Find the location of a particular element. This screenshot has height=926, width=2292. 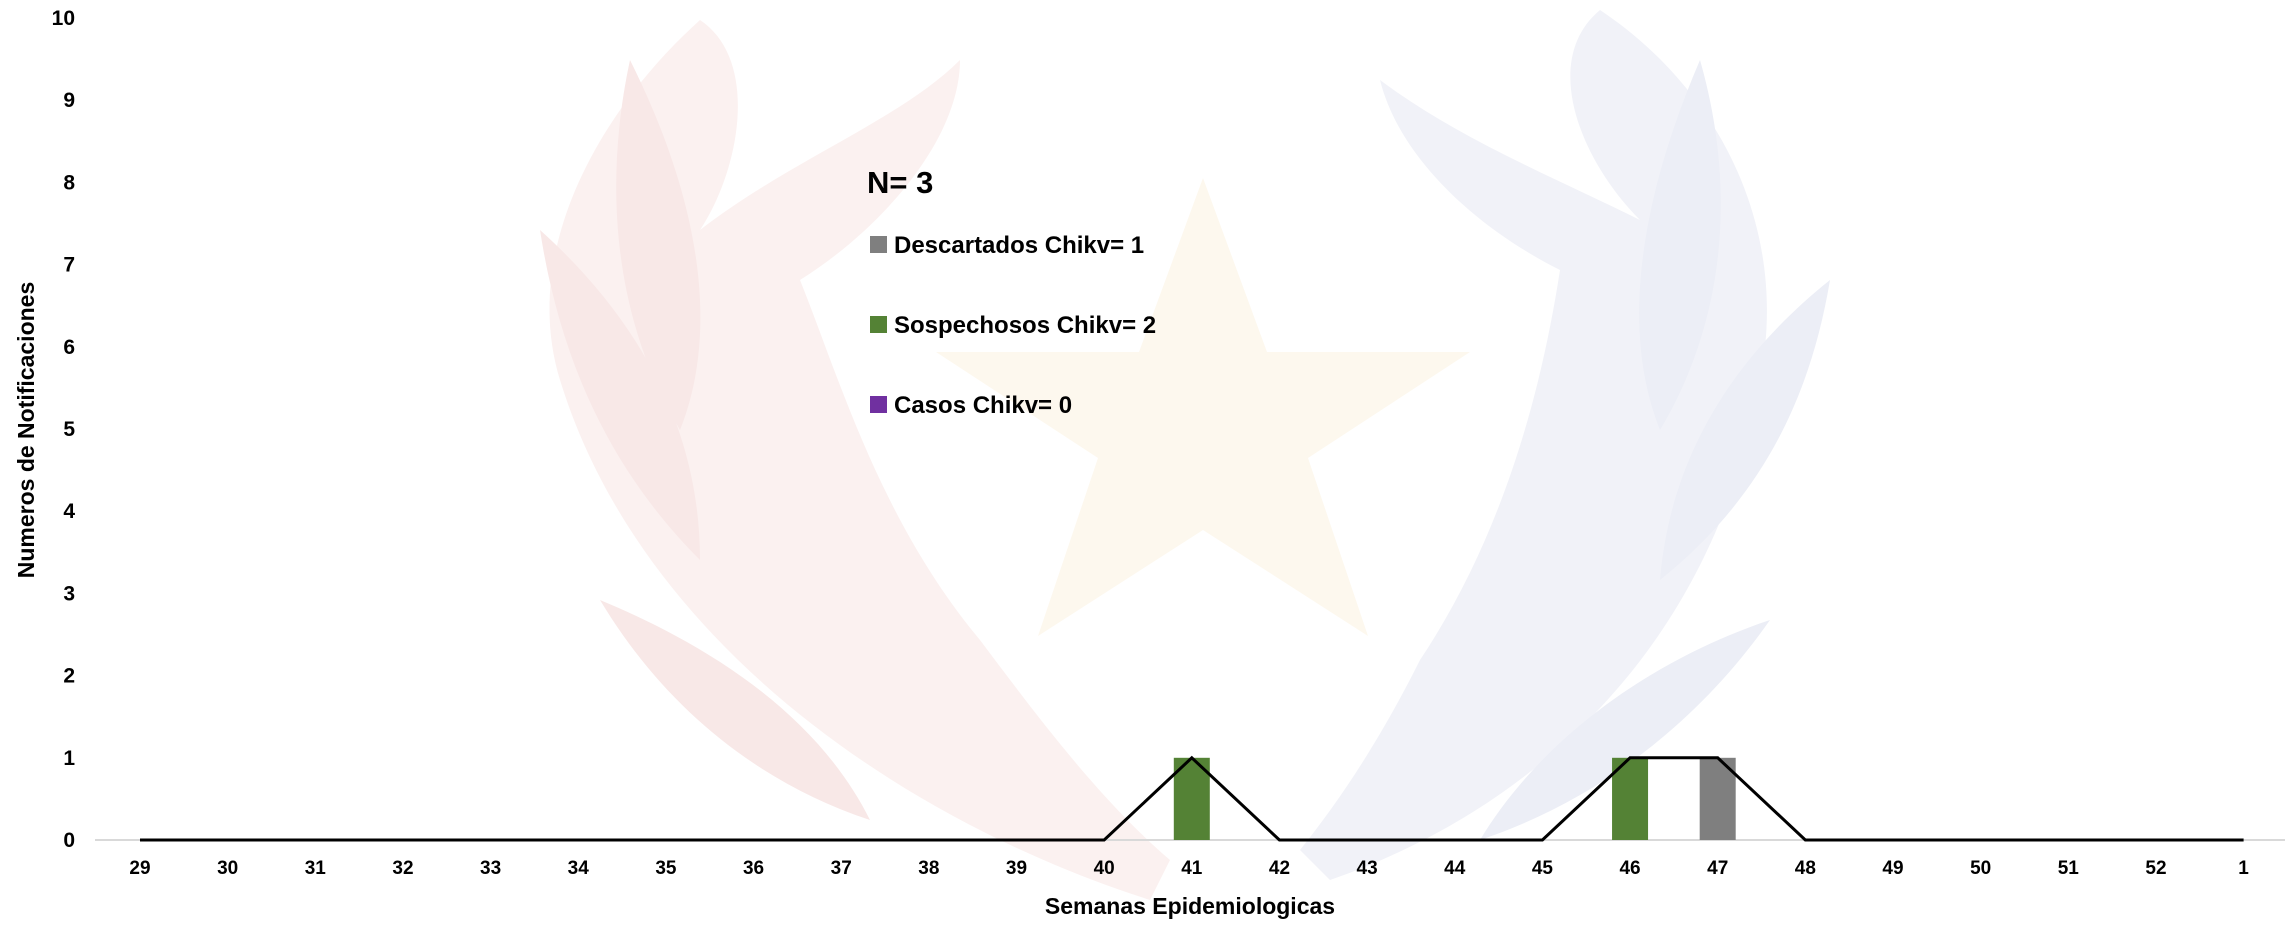

x-tick-label: 41 is located at coordinates (1192, 868).